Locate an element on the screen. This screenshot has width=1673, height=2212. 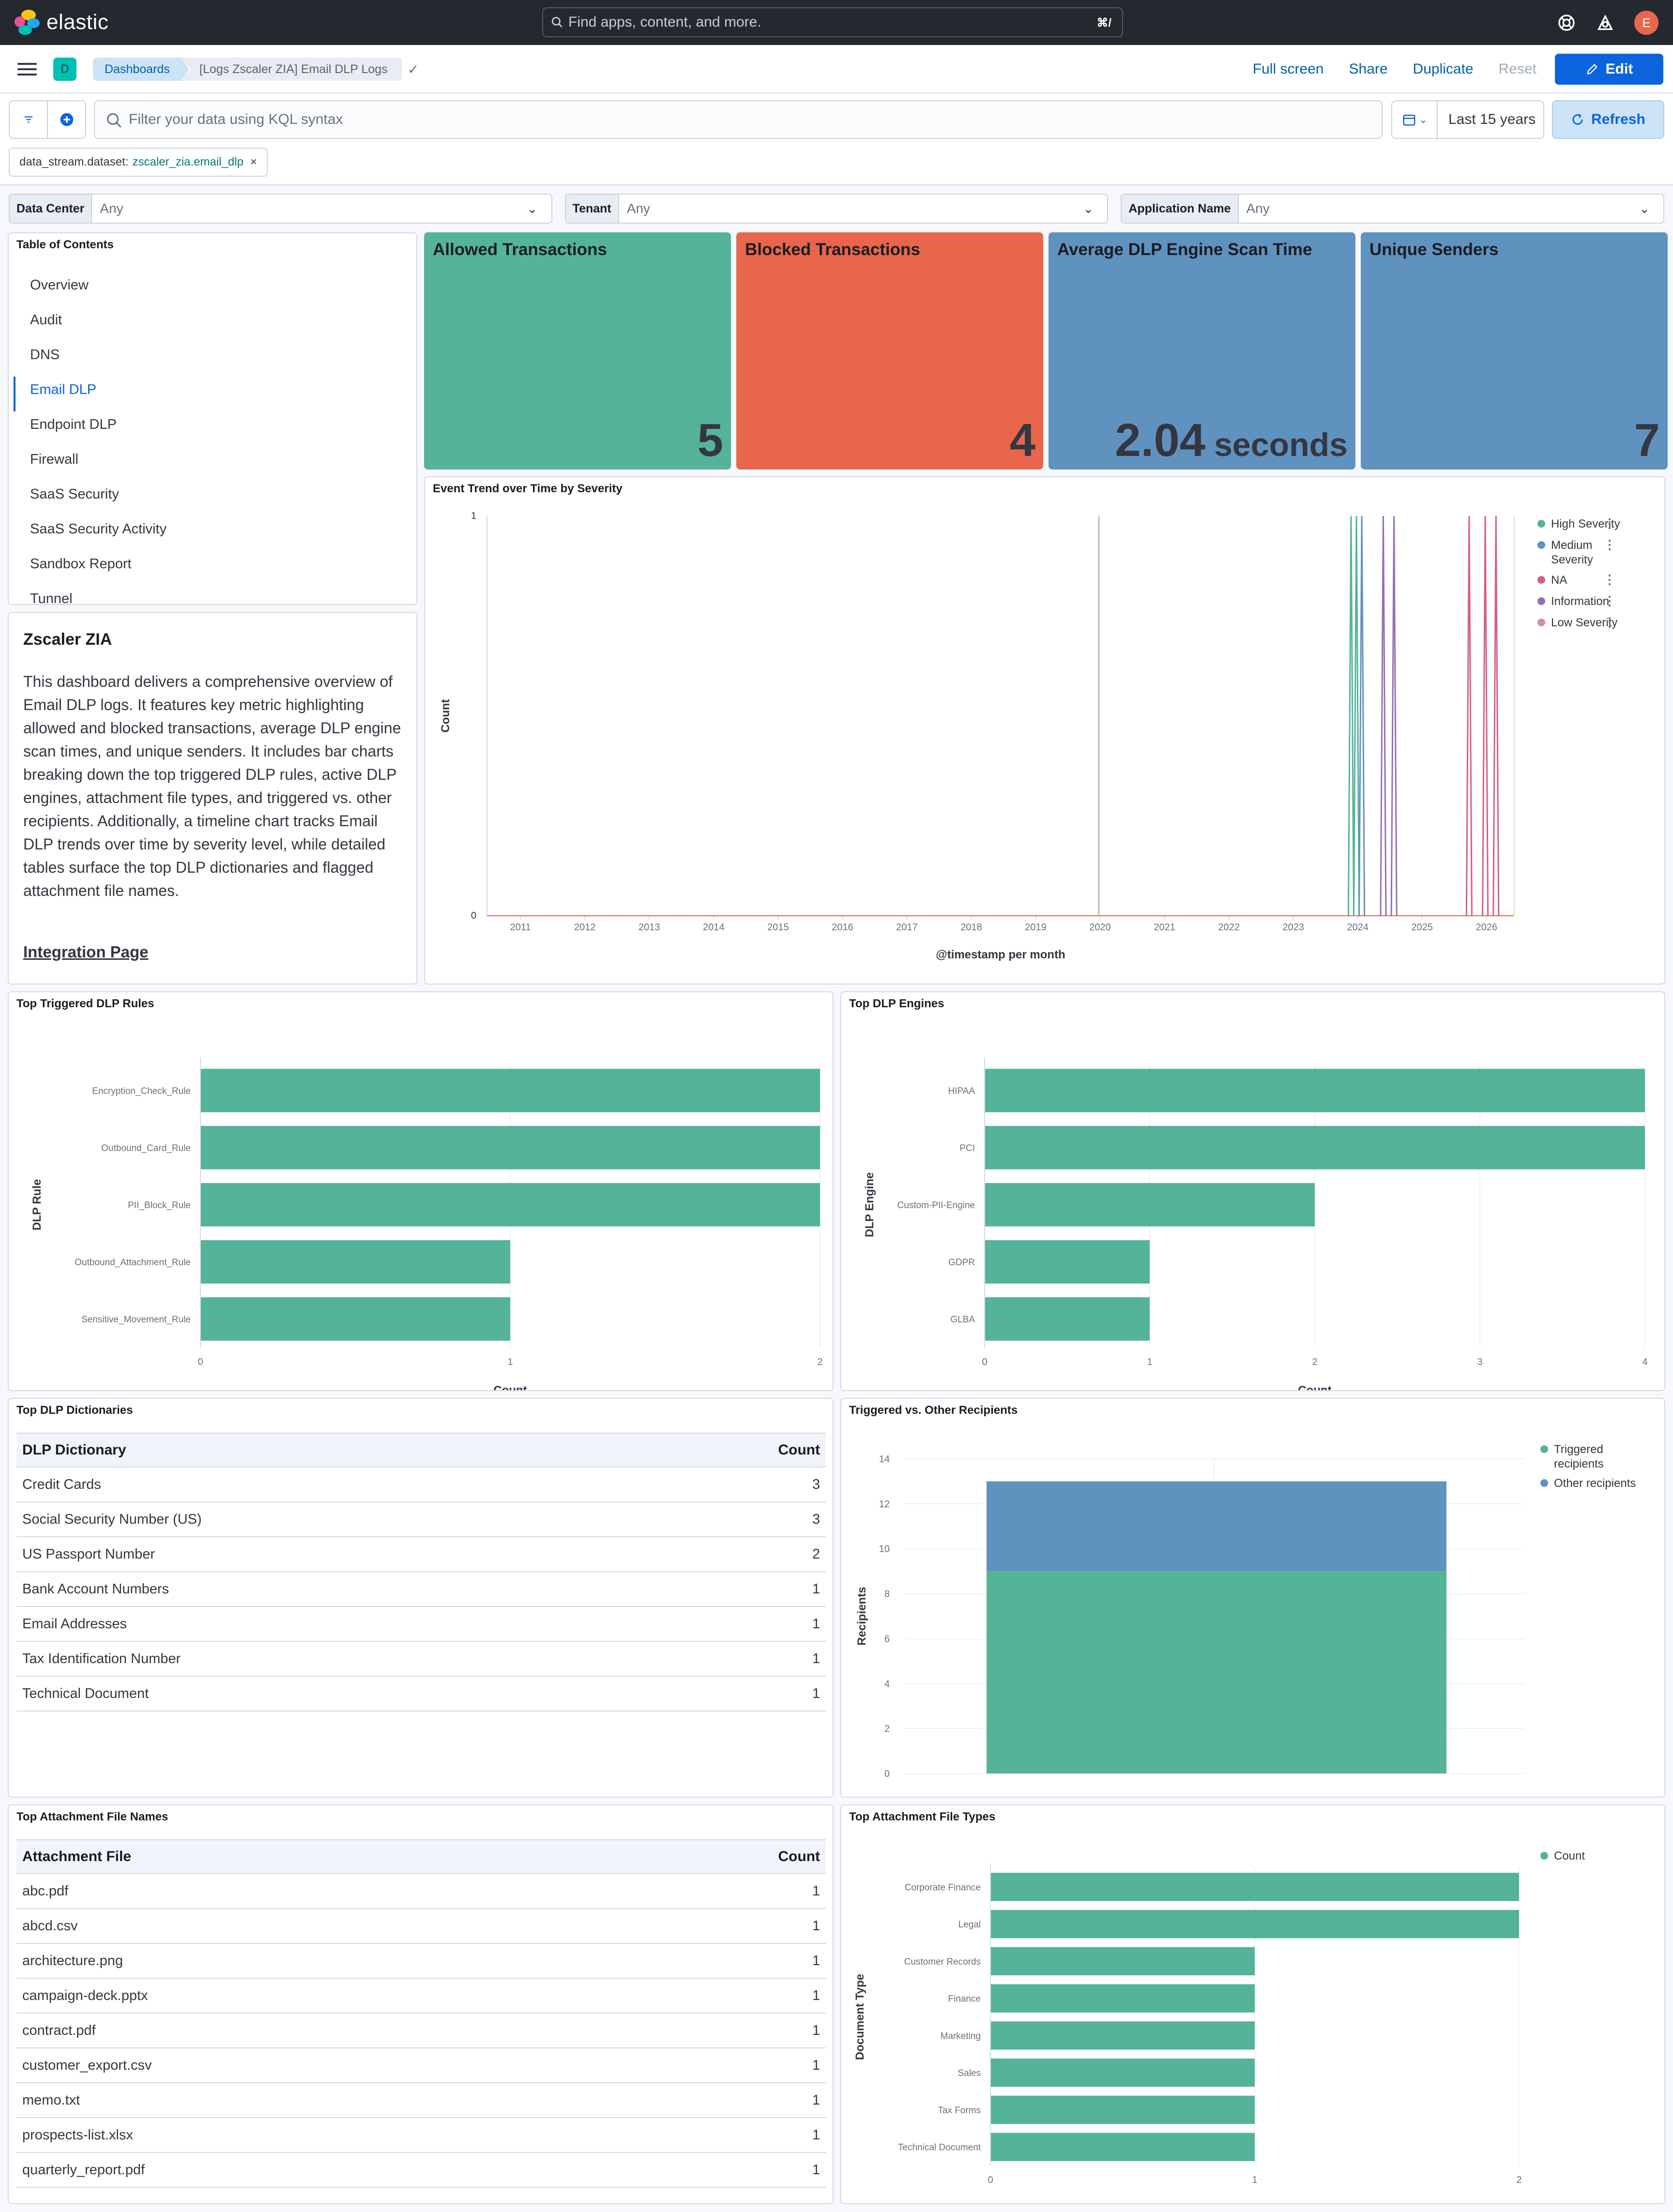
integration-page-link: Integration Page is located at coordinates (86, 952).